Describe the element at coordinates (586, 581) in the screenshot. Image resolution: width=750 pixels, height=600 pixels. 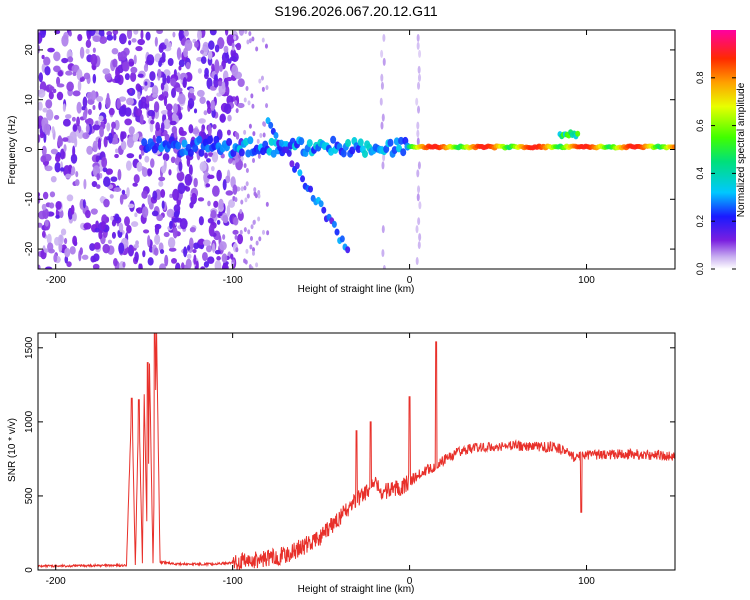
I see `snr-x-tick-label: 100` at that location.